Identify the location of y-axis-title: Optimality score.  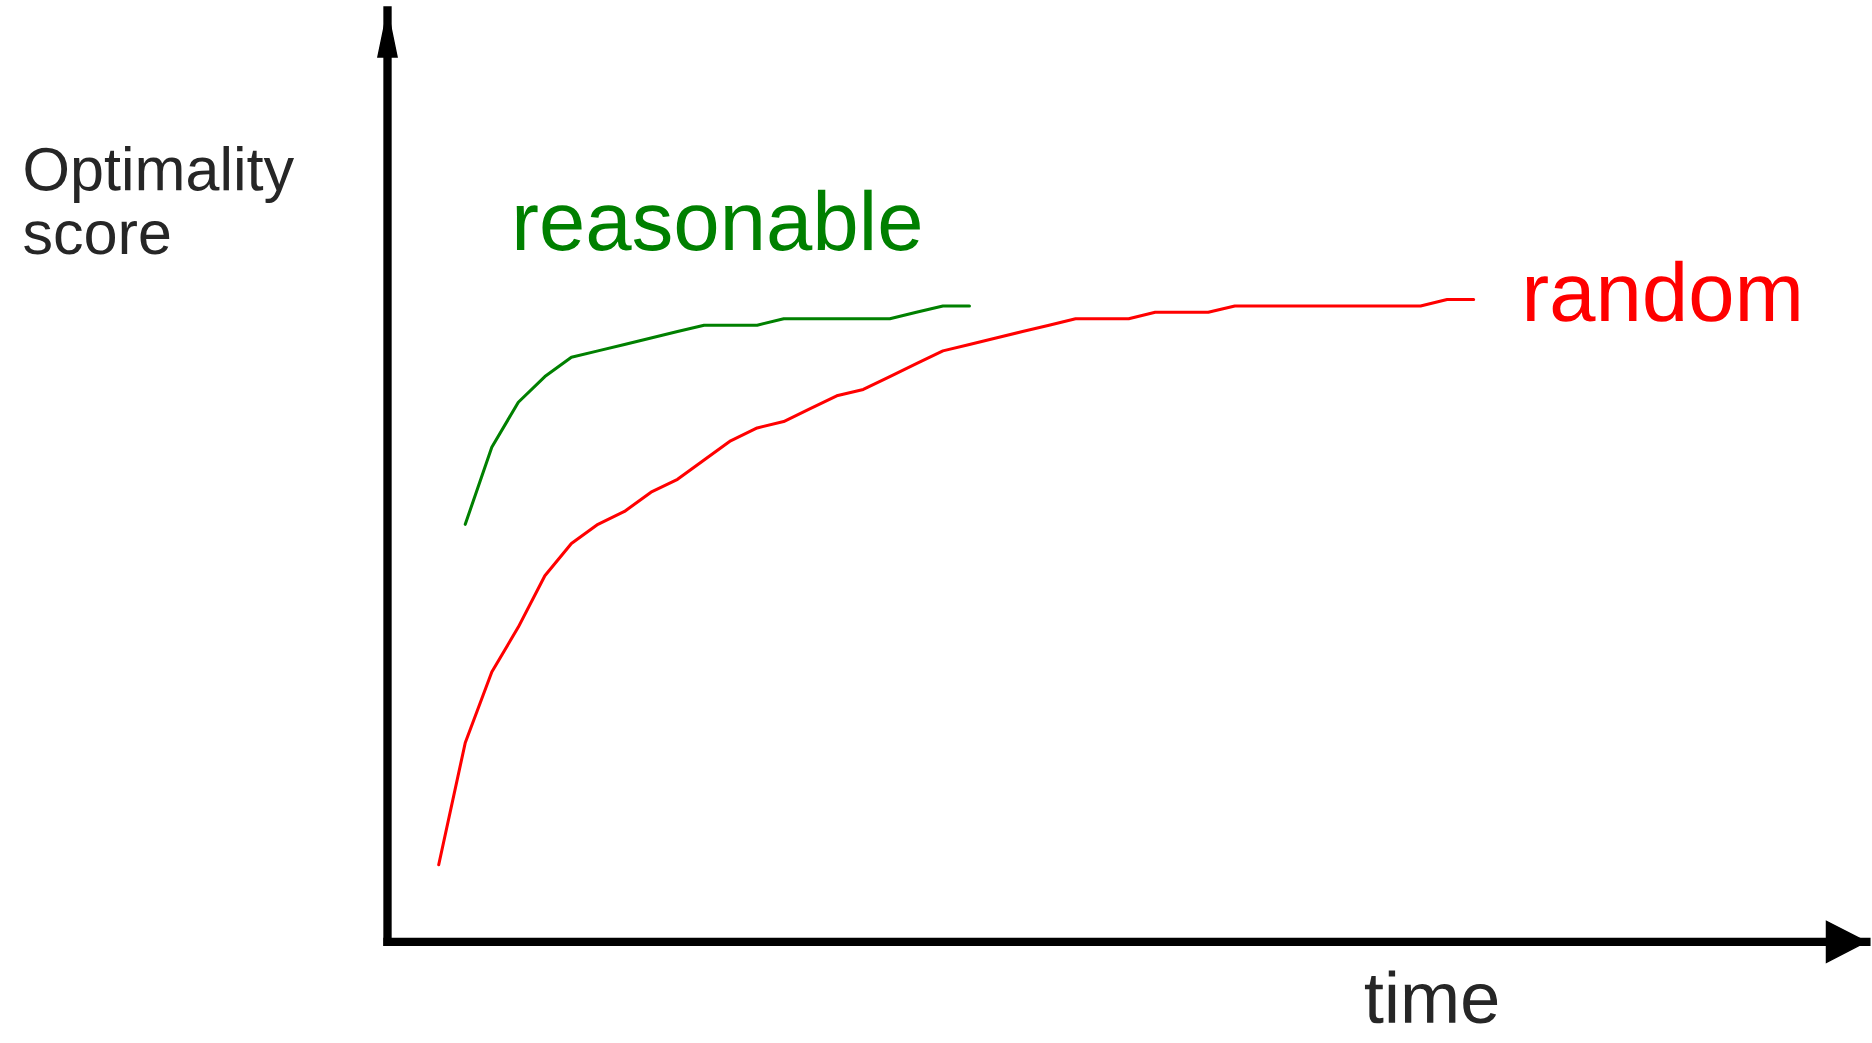
(159, 200).